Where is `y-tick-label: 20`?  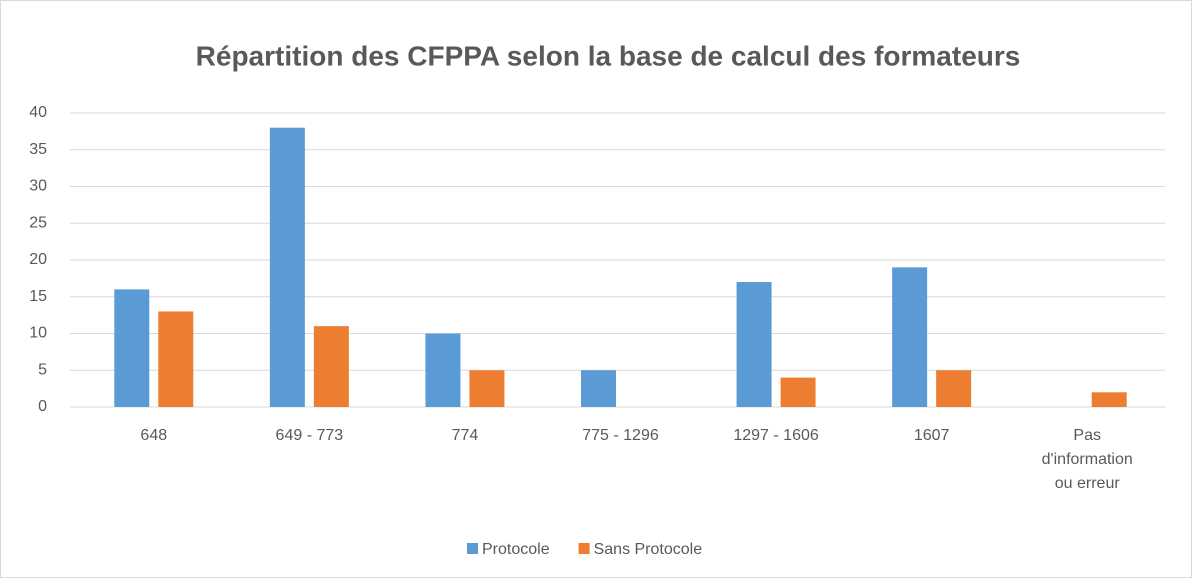
y-tick-label: 20 is located at coordinates (38, 259).